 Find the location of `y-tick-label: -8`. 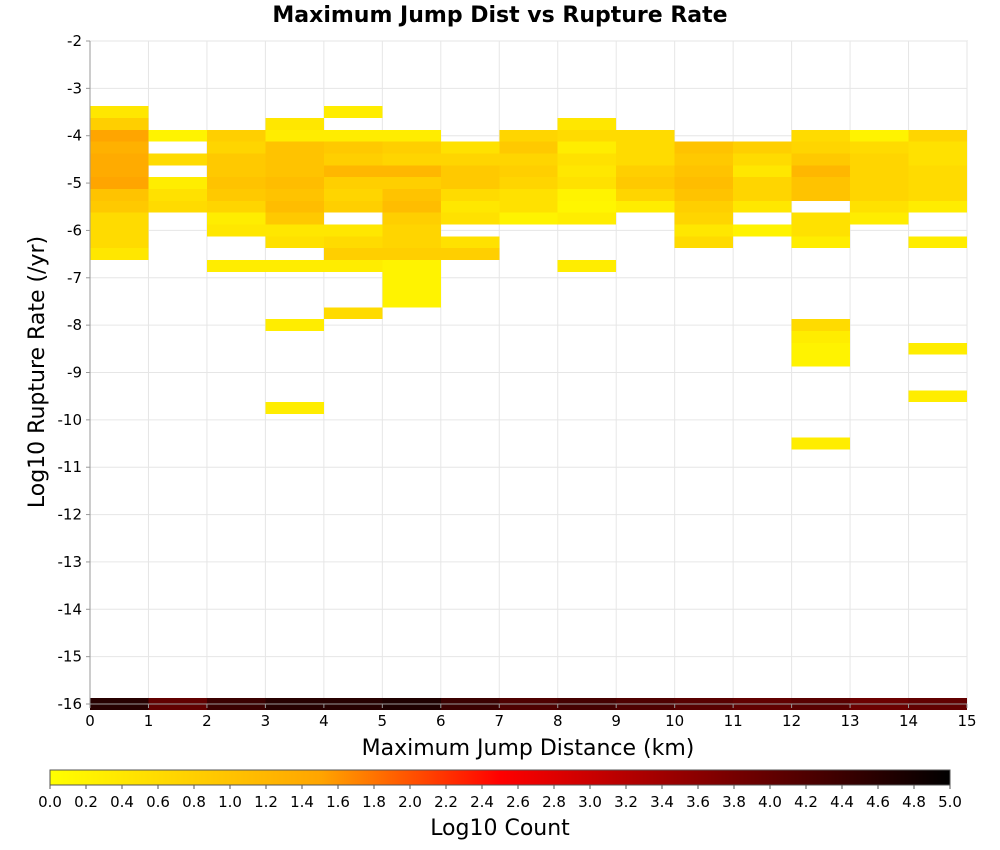

y-tick-label: -8 is located at coordinates (74, 325).